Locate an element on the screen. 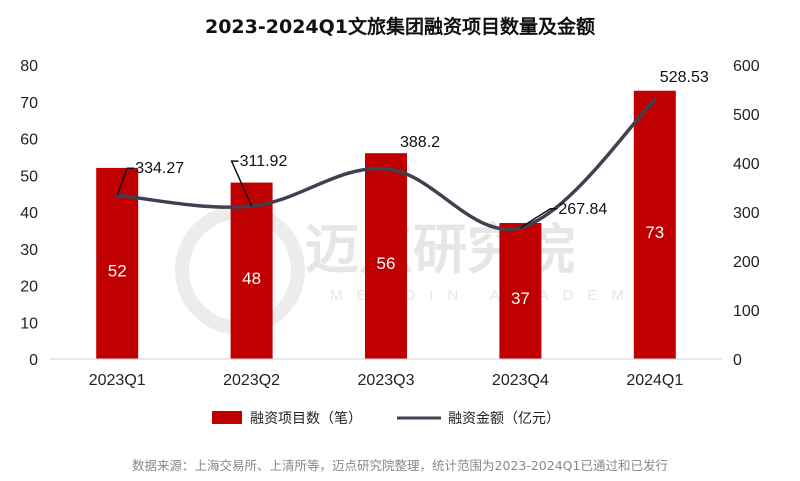  y-left-tick-label: 40 is located at coordinates (29, 213).